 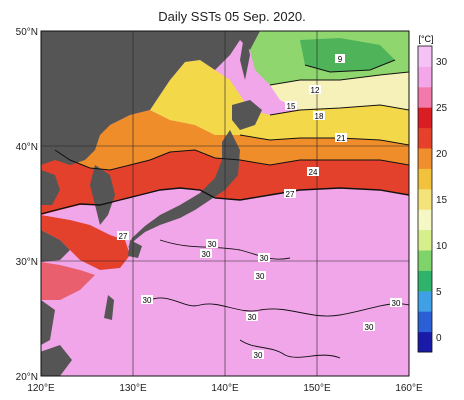 What do you see at coordinates (319, 116) in the screenshot?
I see `contour-label-18: 18` at bounding box center [319, 116].